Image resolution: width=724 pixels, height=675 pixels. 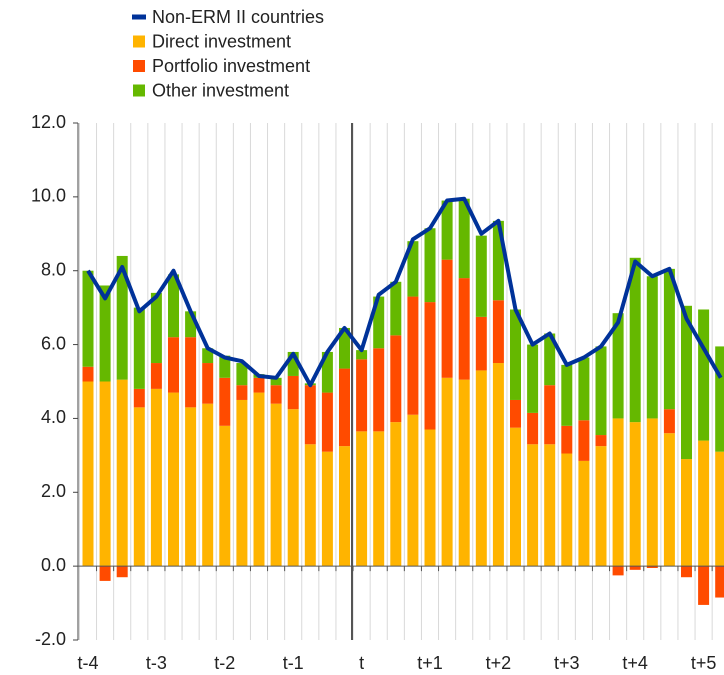 What do you see at coordinates (499, 663) in the screenshot?
I see `x-tick-label: t+2` at bounding box center [499, 663].